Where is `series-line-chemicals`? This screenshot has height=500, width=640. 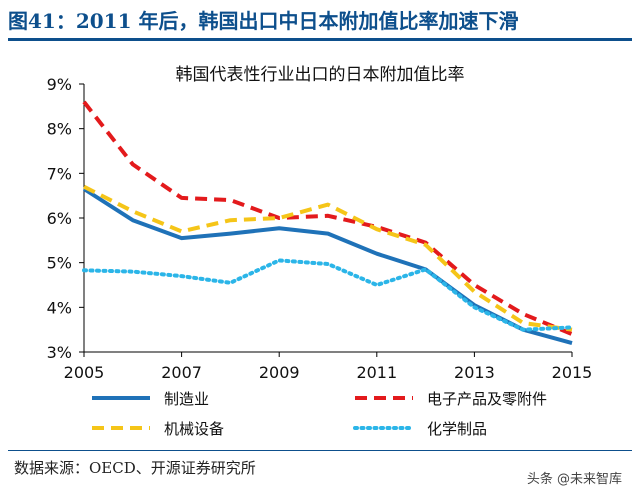
series-line-chemicals is located at coordinates (328, 295).